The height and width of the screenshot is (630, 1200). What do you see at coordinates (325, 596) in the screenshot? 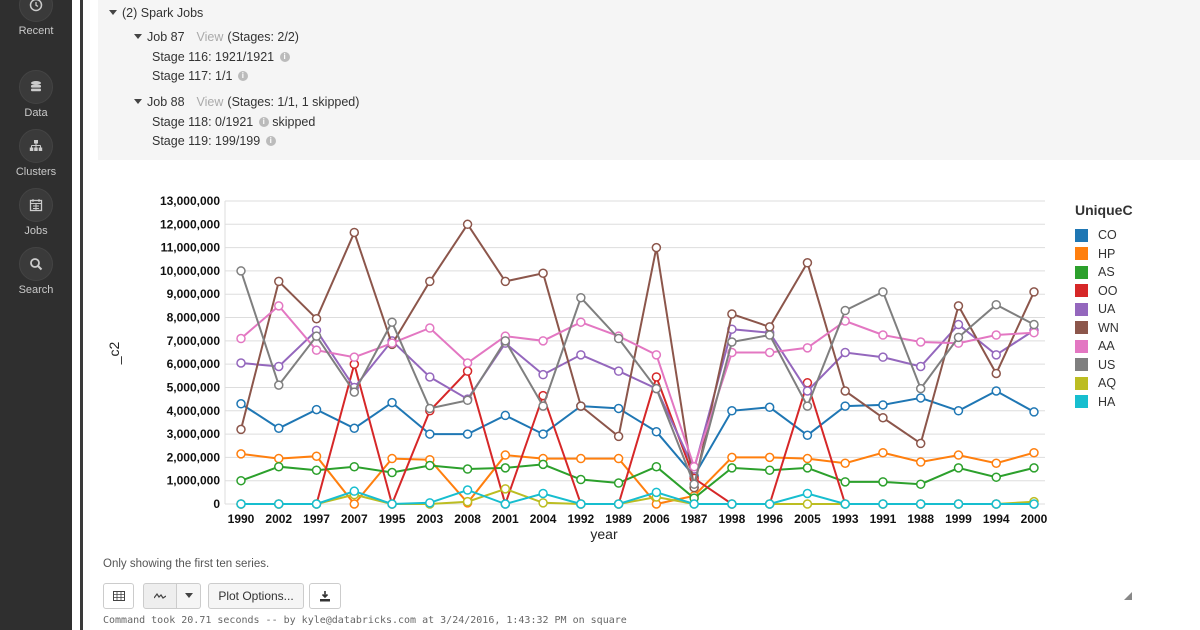
I see `download-button` at bounding box center [325, 596].